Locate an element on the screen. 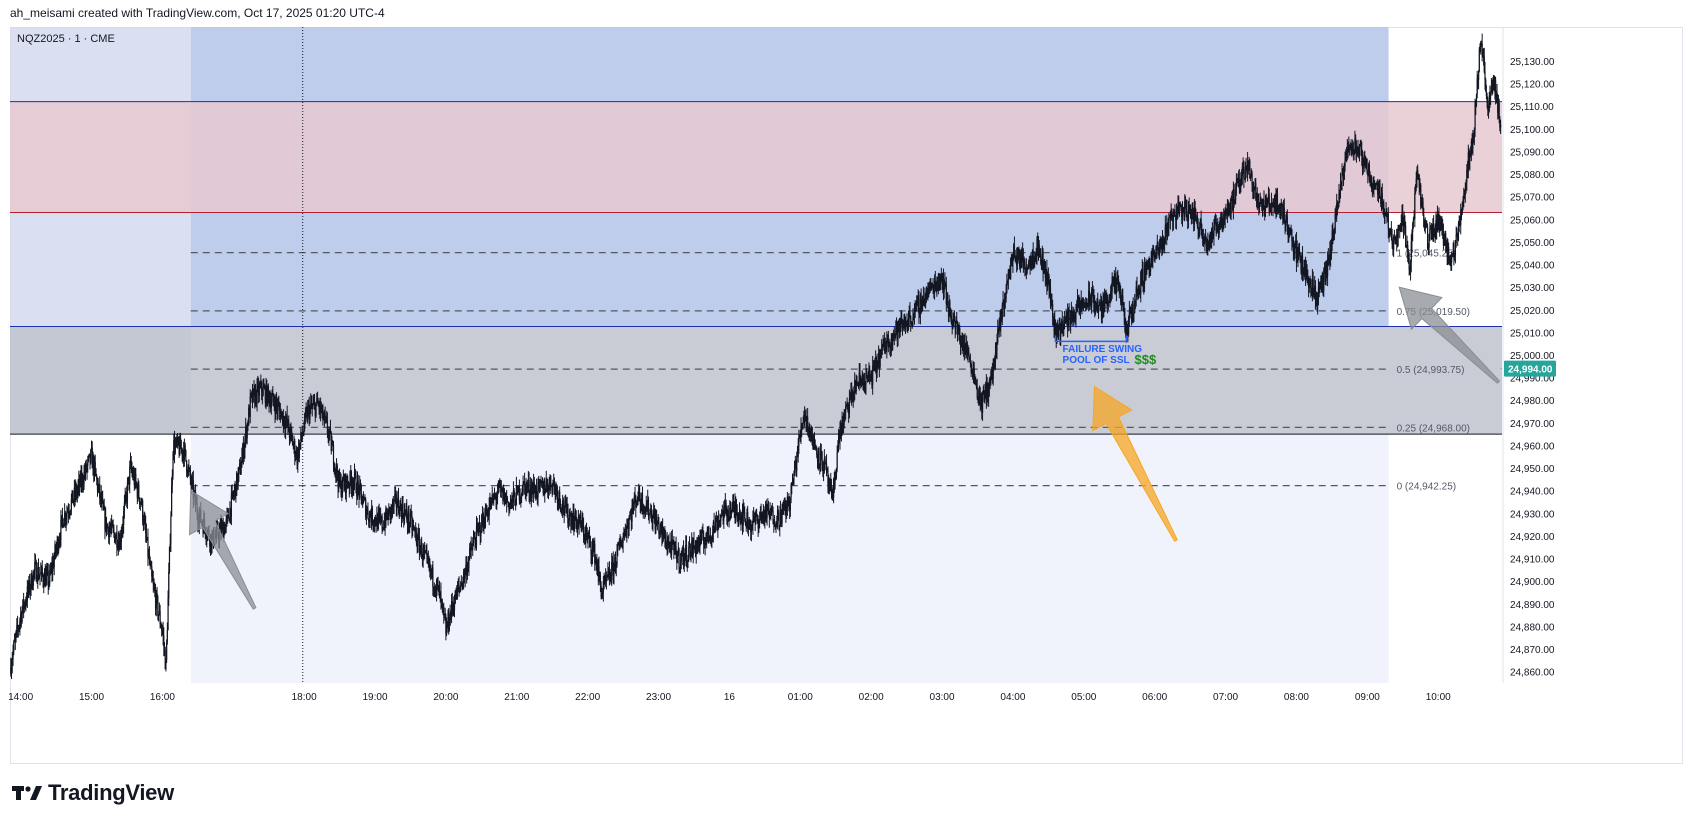 Image resolution: width=1693 pixels, height=823 pixels. gray-arrow-right is located at coordinates (1449, 335).